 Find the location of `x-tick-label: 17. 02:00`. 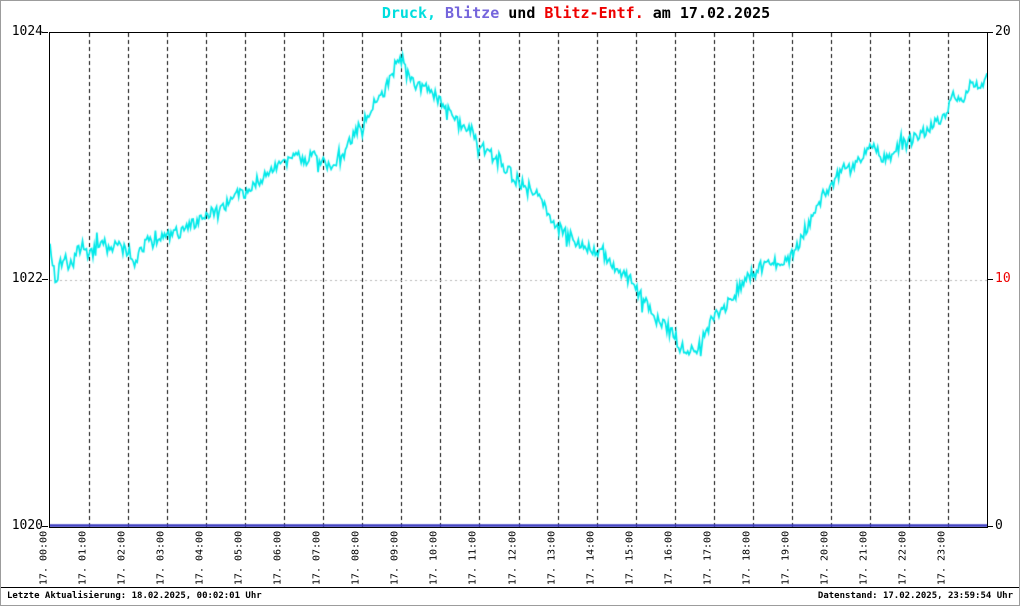

x-tick-label: 17. 02:00 is located at coordinates (122, 558).